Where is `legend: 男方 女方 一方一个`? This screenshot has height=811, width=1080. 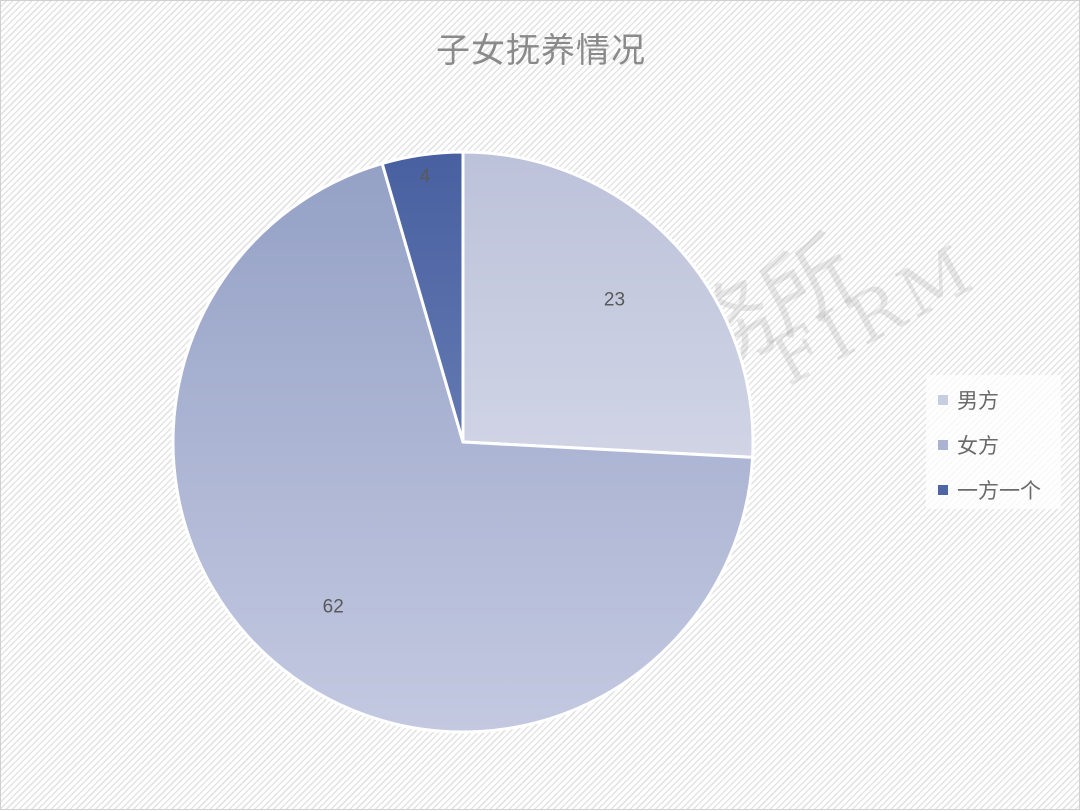 legend: 男方 女方 一方一个 is located at coordinates (993, 442).